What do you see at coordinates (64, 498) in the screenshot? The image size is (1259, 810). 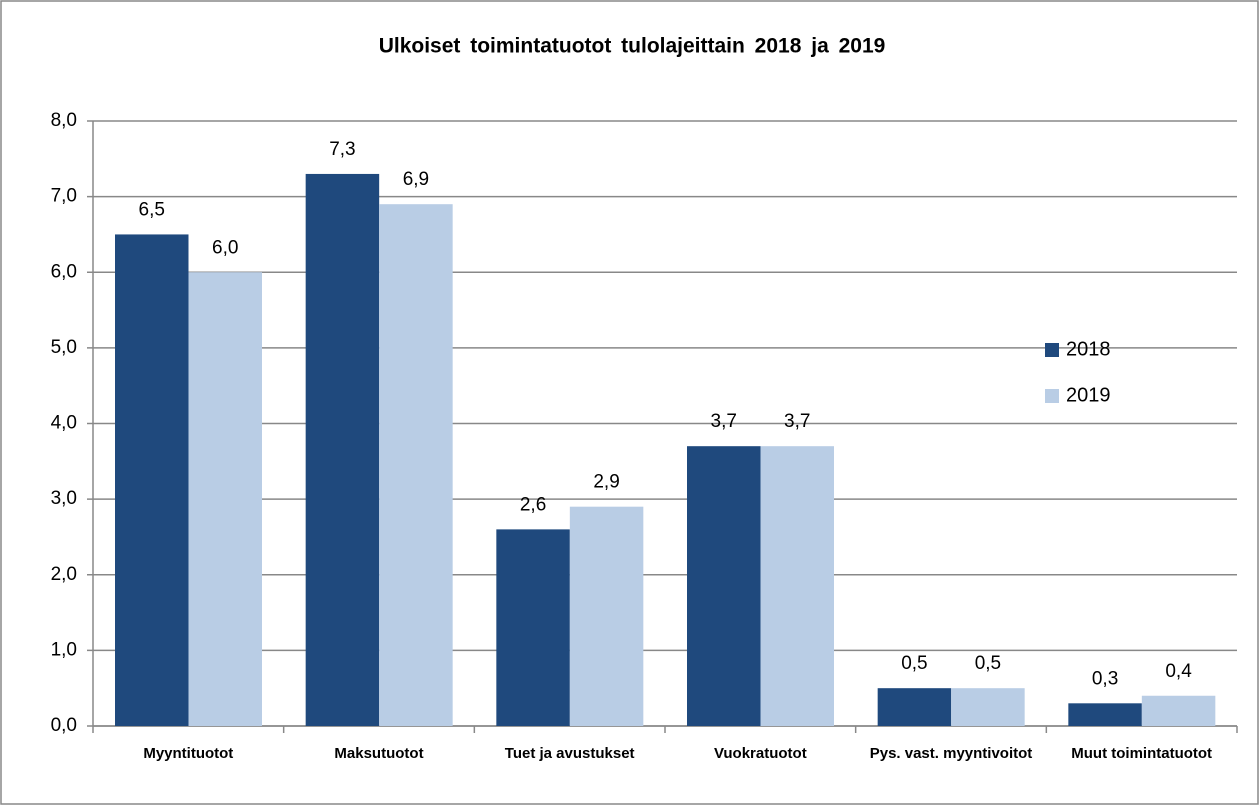 I see `y-tick-label: 3,0` at bounding box center [64, 498].